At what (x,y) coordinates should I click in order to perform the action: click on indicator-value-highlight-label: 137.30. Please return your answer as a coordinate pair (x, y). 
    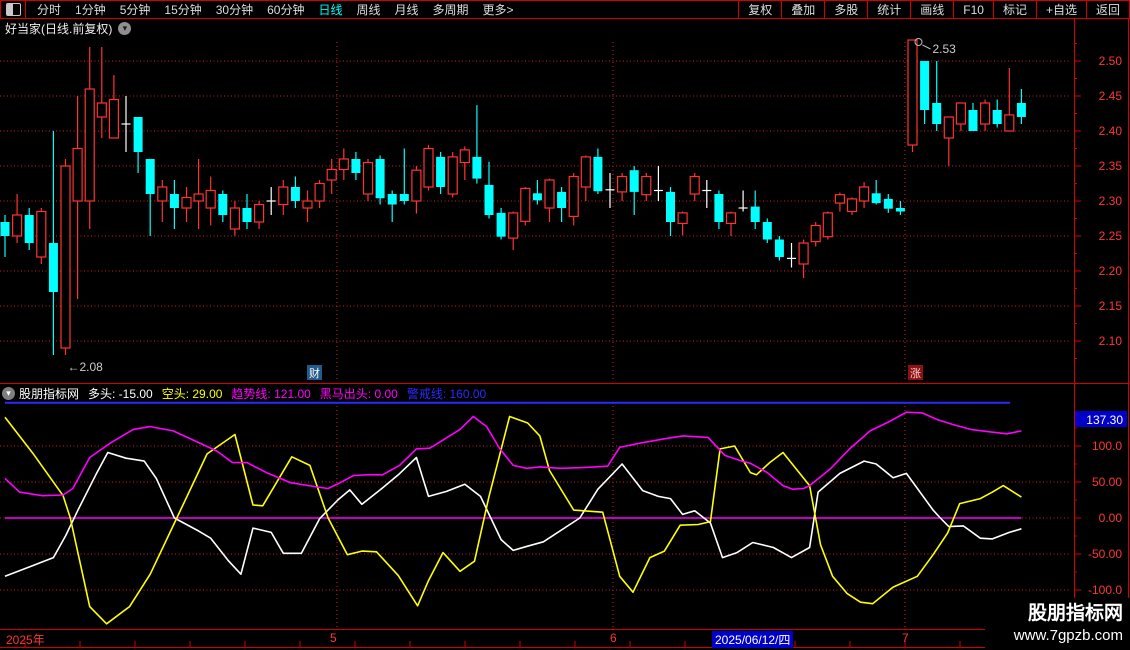
    Looking at the image, I should click on (1104, 420).